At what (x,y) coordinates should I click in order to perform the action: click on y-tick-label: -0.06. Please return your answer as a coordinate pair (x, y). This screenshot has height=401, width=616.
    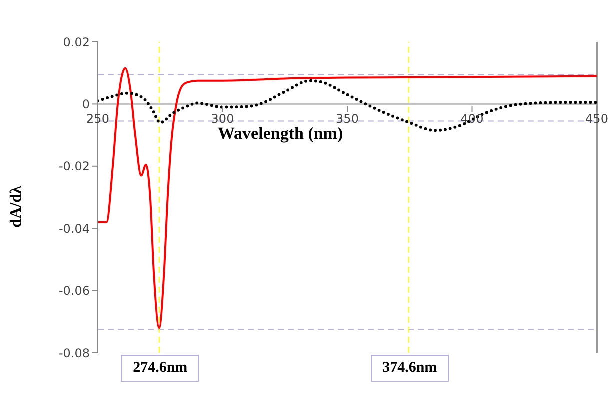
    Looking at the image, I should click on (74, 291).